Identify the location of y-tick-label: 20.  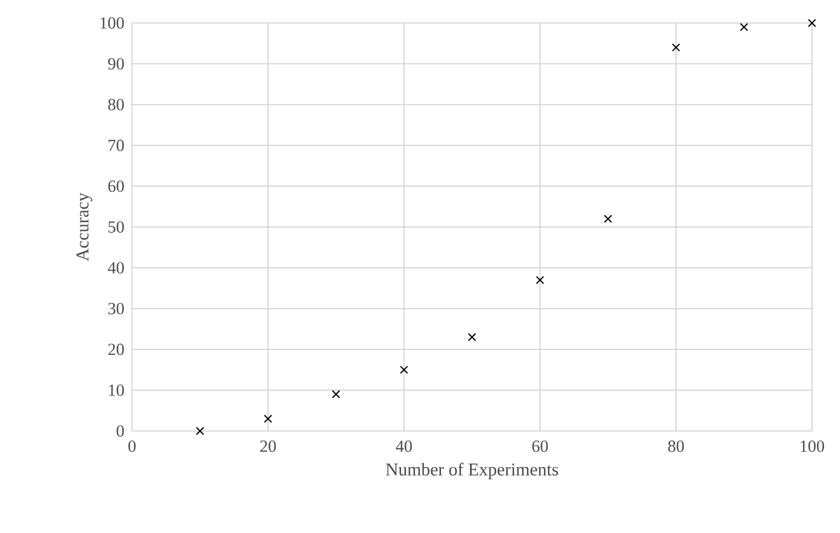
(116, 350).